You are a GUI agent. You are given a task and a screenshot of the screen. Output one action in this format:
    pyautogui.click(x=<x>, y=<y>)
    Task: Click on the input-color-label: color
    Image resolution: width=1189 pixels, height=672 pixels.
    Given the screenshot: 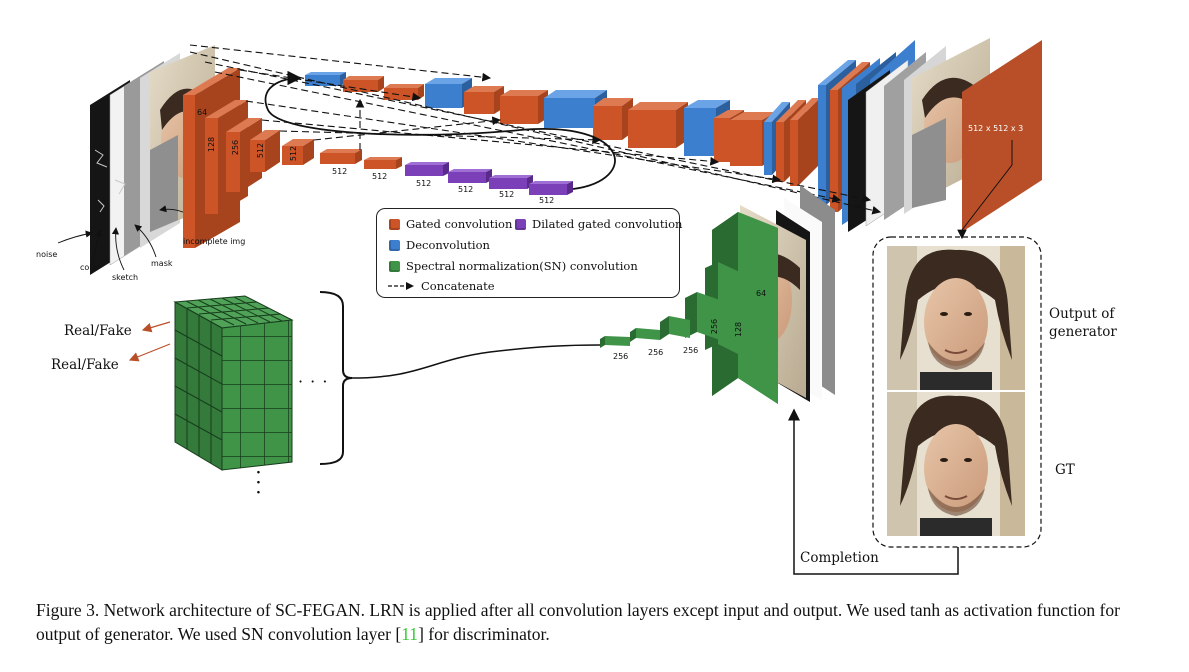 What is the action you would take?
    pyautogui.click(x=90, y=267)
    